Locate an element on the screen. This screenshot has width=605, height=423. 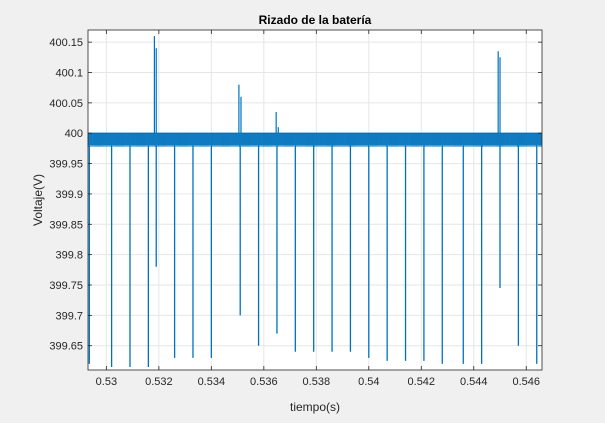
x-tick-label: 0.53 is located at coordinates (106, 382).